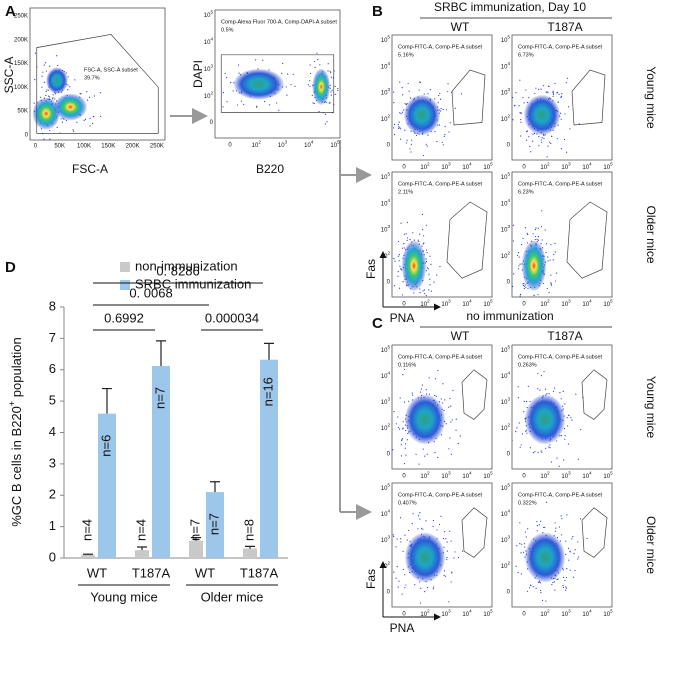 The width and height of the screenshot is (683, 673). Describe the element at coordinates (198, 74) in the screenshot. I see `y-axis-label: DAPI` at that location.